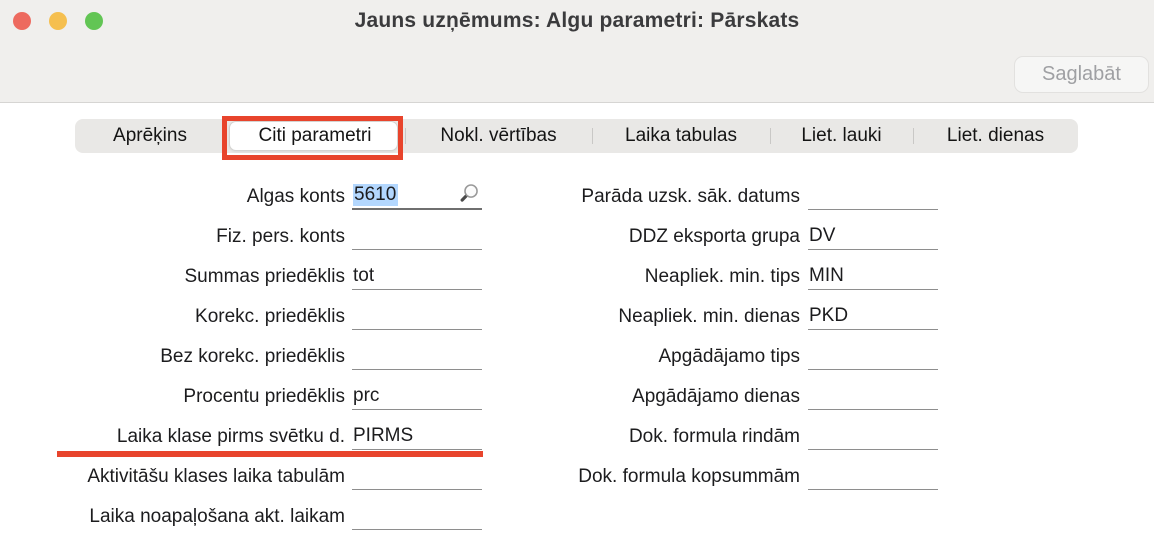 The image size is (1154, 544). What do you see at coordinates (873, 353) in the screenshot?
I see `apgadajamo-tips-field` at bounding box center [873, 353].